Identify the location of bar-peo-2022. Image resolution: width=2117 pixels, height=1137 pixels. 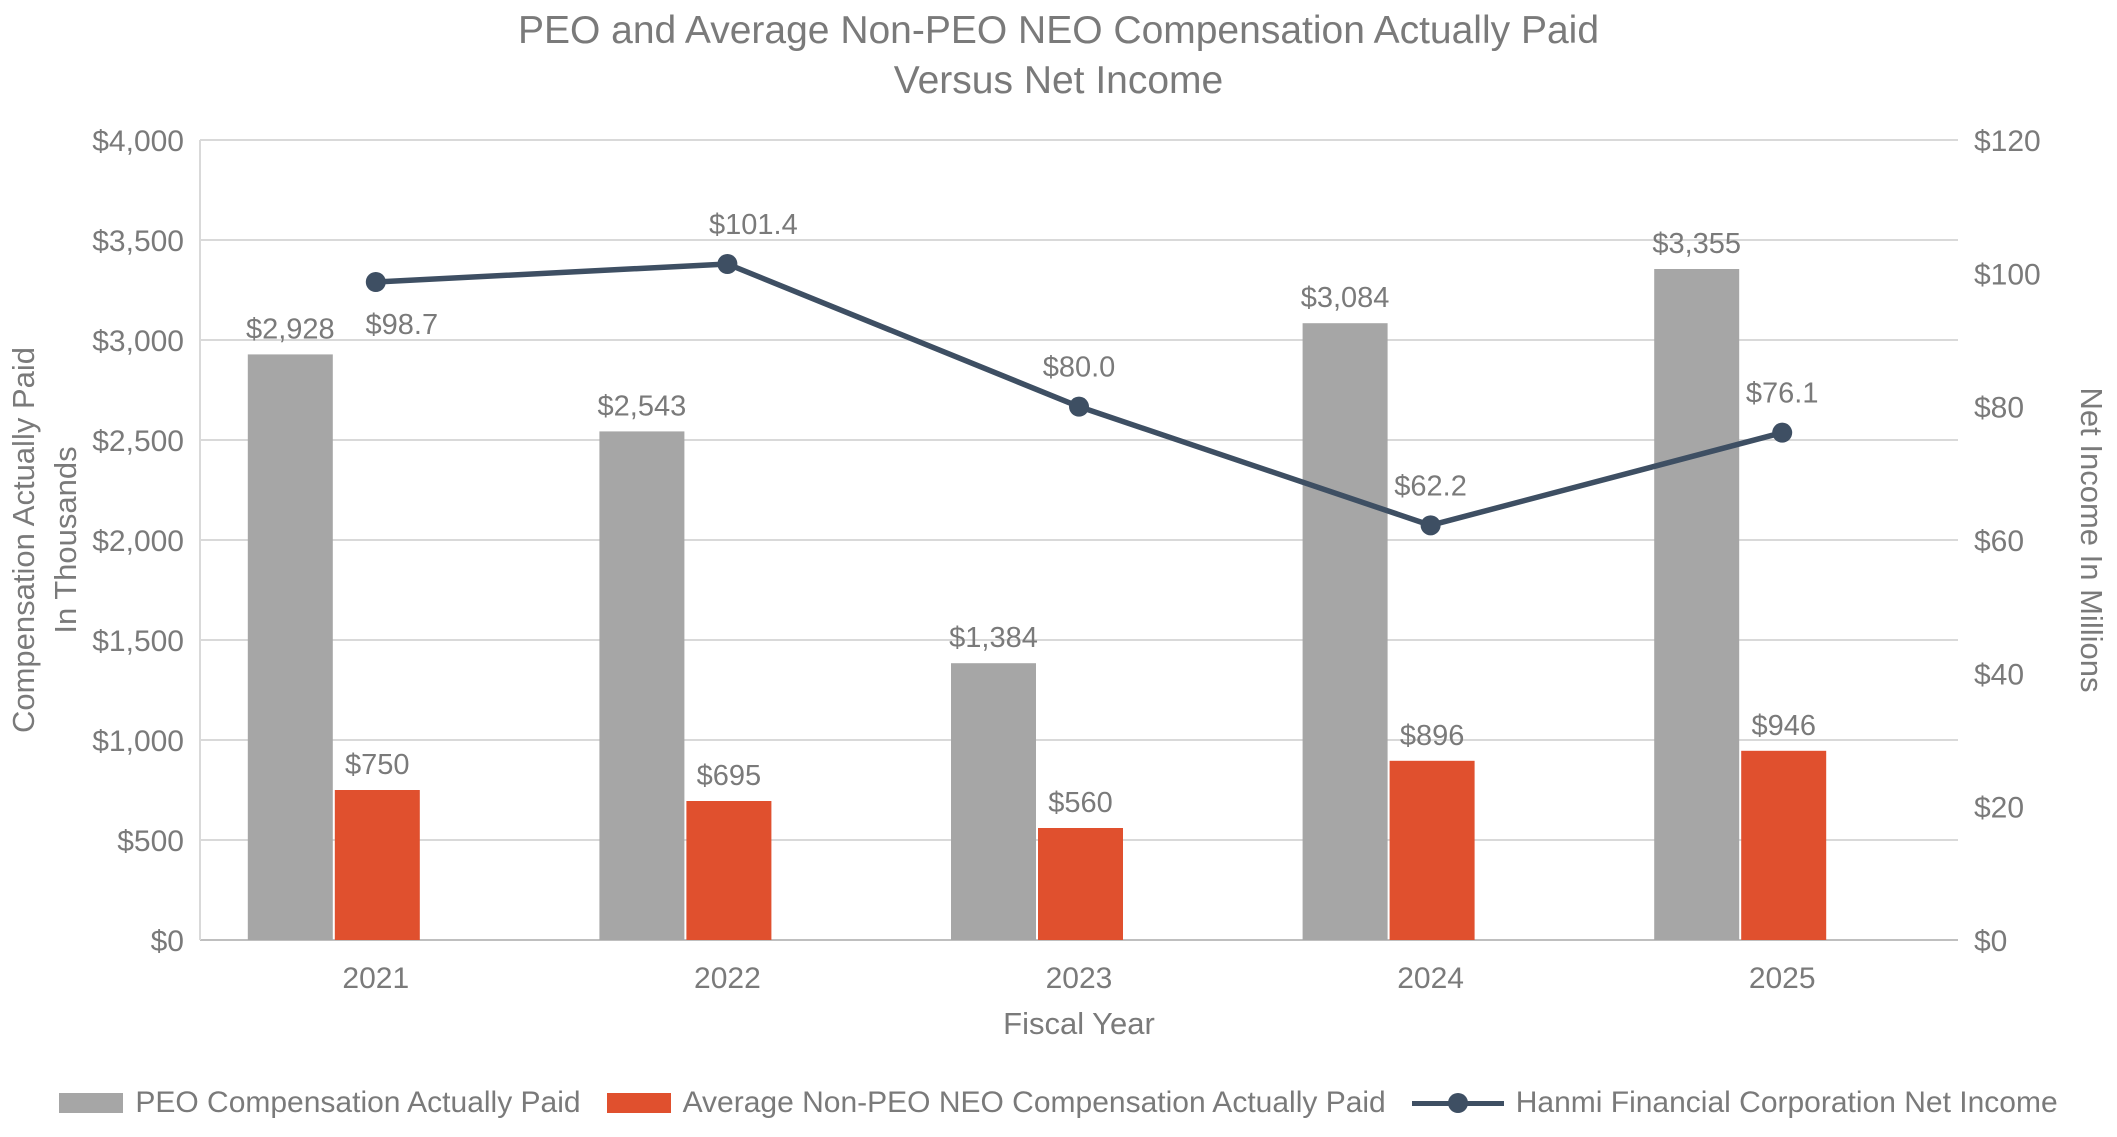
(642, 685).